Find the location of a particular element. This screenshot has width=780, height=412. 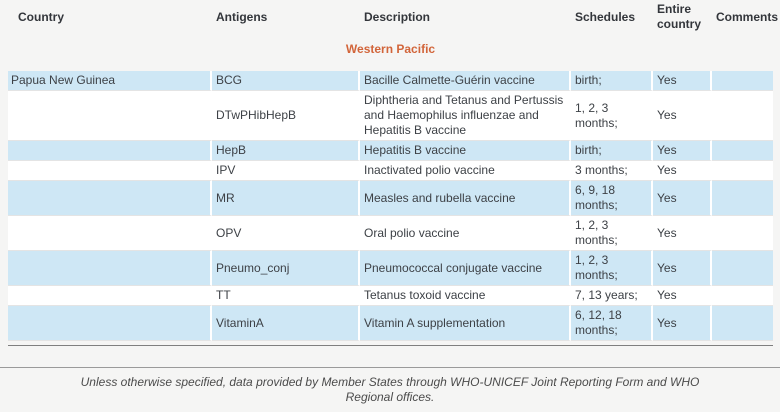

cell-description: Inactivated polio vaccine is located at coordinates (465, 171).